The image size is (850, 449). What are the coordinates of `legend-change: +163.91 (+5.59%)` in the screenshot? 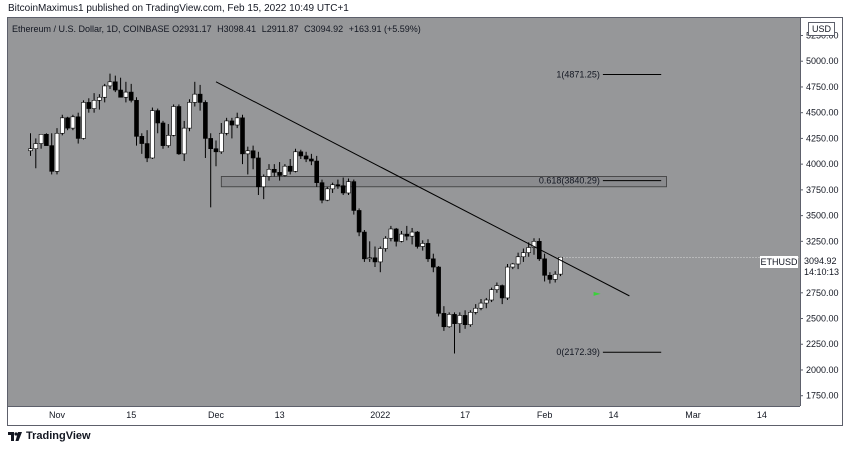 It's located at (384, 29).